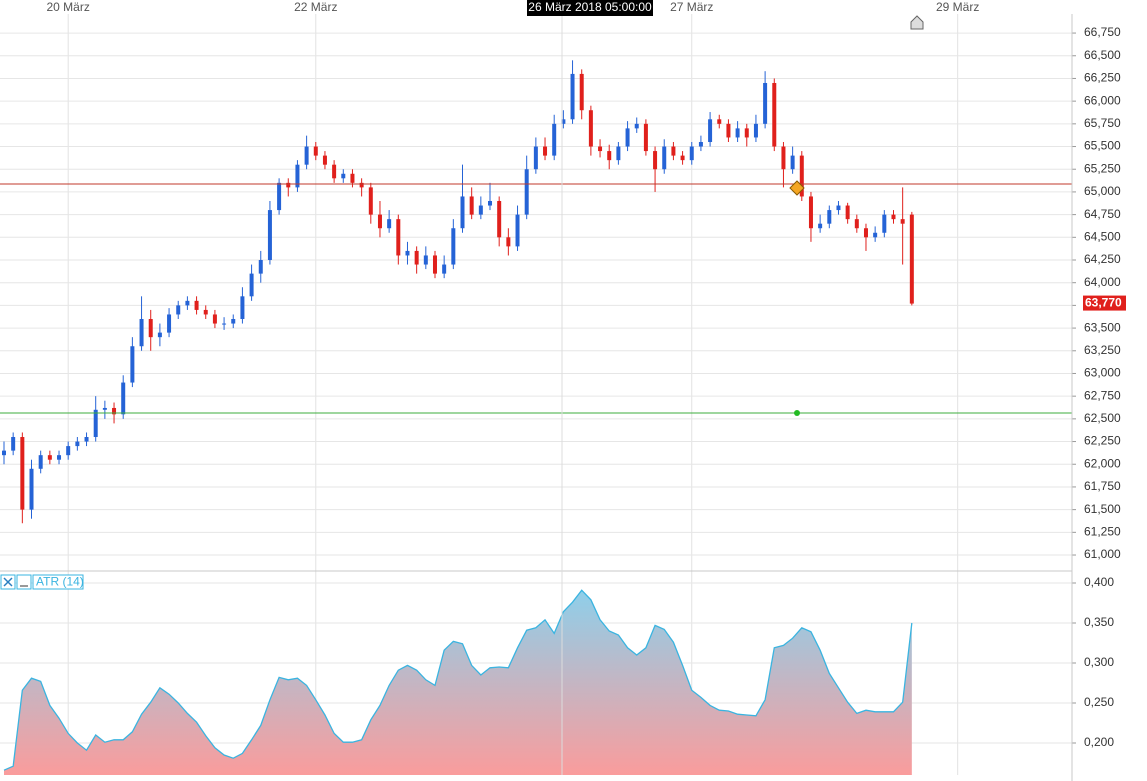  What do you see at coordinates (1102, 168) in the screenshot?
I see `y-tick-label: 65,250` at bounding box center [1102, 168].